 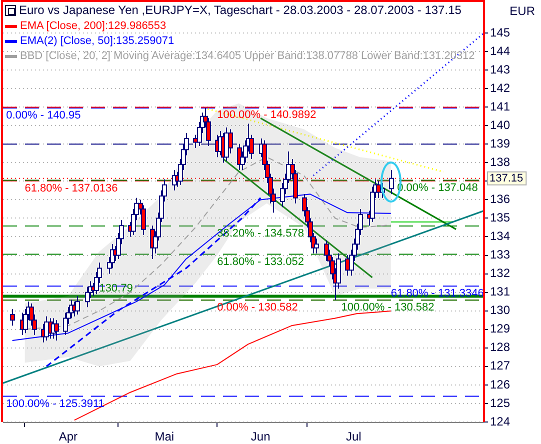 I want to click on y-tick-label: 143, so click(x=500, y=69).